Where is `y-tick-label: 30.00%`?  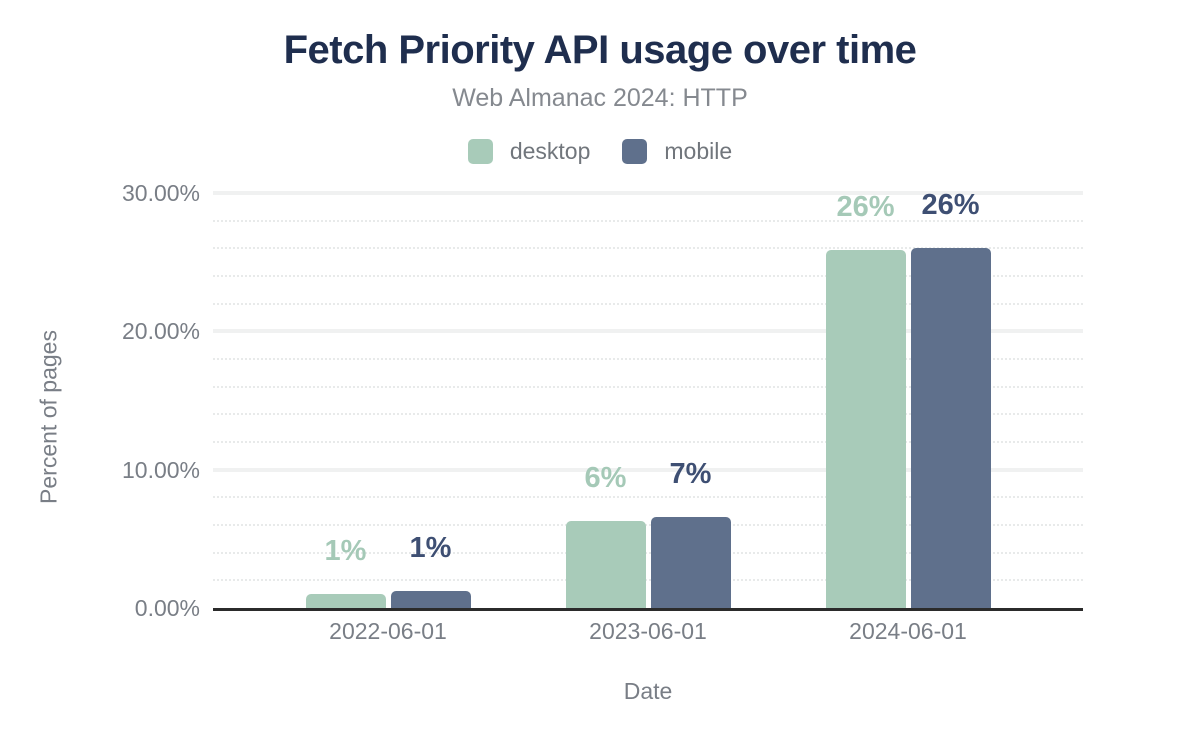
y-tick-label: 30.00% is located at coordinates (160, 193).